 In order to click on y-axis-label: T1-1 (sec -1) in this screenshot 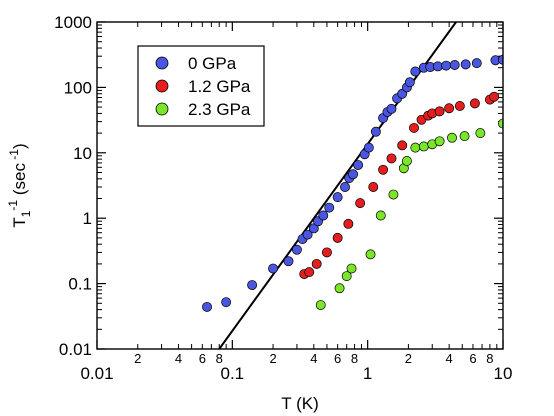, I will do `click(19, 185)`.